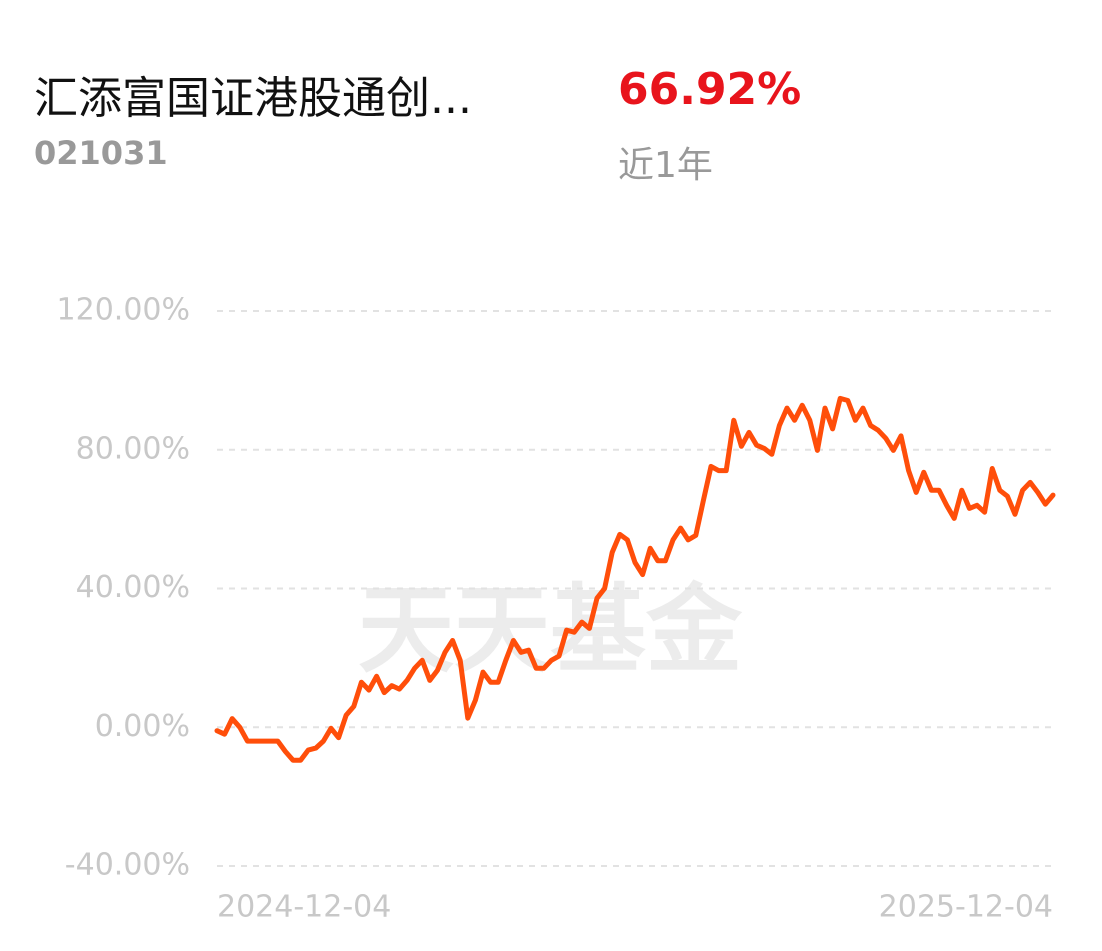  I want to click on x-tick-label: 2025-12-04, so click(966, 907).